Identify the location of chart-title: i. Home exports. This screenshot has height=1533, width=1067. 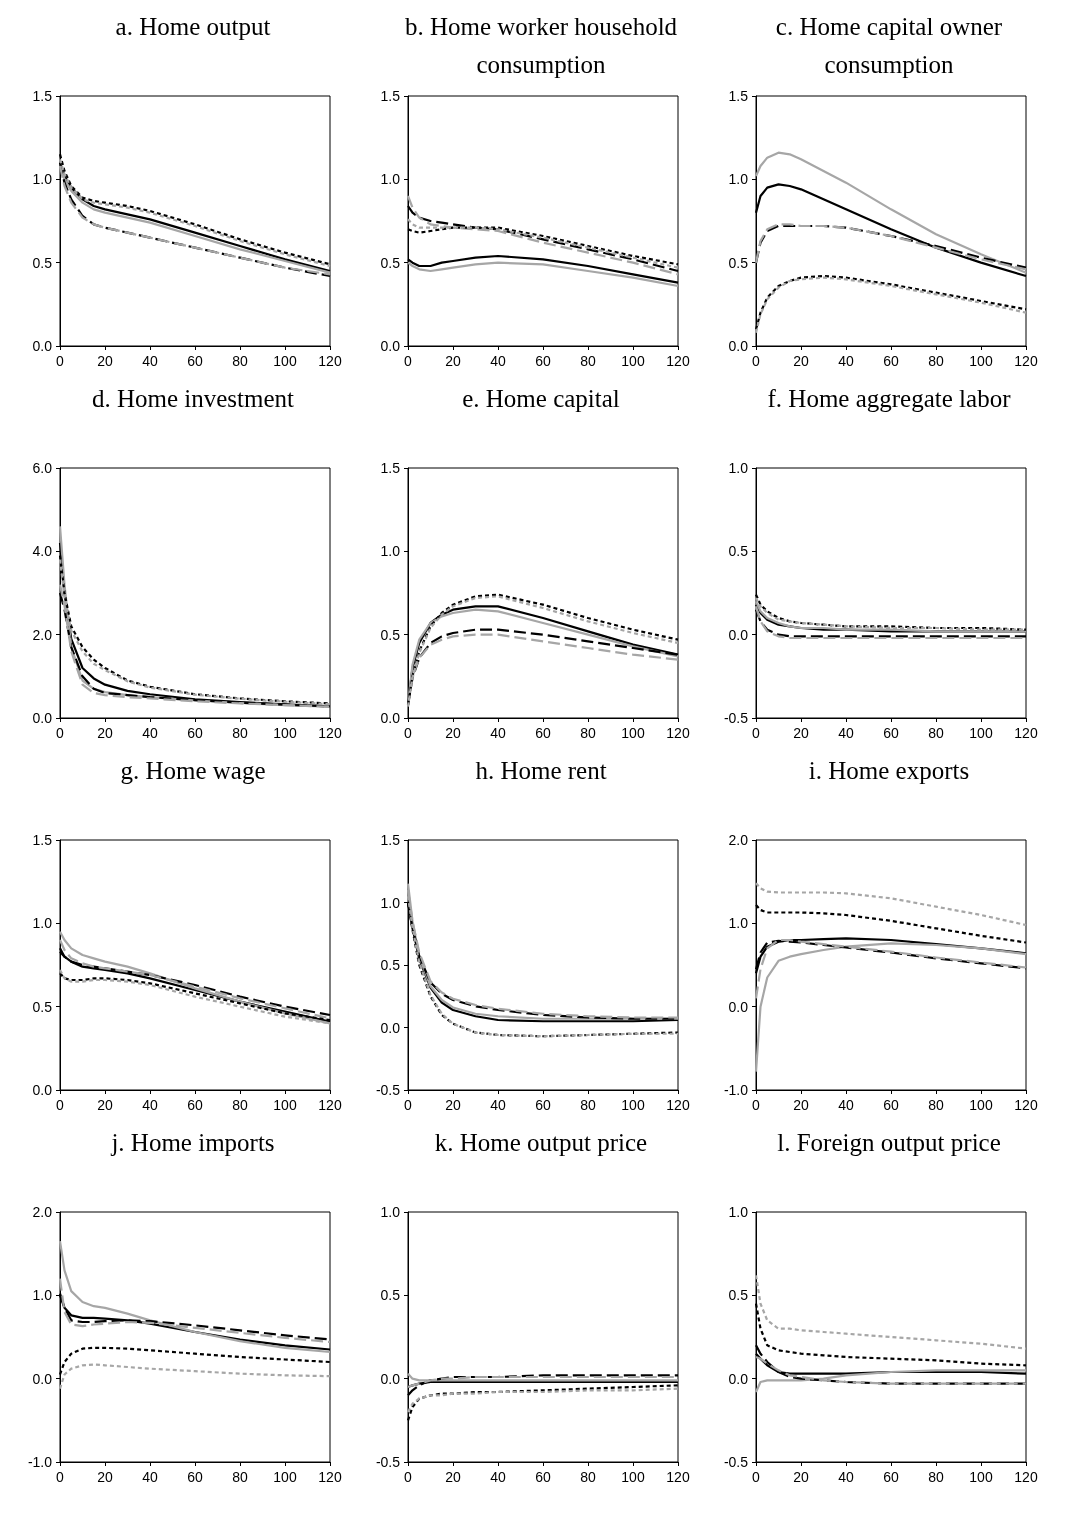
(889, 771).